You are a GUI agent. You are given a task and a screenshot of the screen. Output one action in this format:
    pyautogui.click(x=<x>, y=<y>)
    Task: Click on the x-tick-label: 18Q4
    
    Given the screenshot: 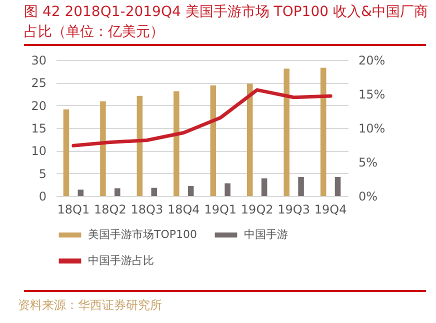 What is the action you would take?
    pyautogui.click(x=183, y=209)
    